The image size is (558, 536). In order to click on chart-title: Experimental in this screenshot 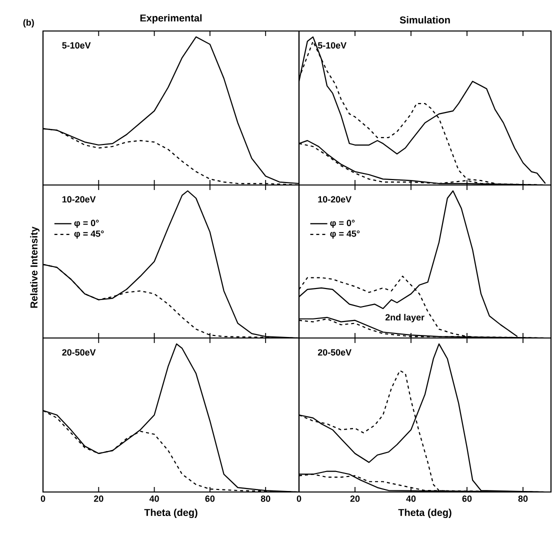, I will do `click(171, 19)`.